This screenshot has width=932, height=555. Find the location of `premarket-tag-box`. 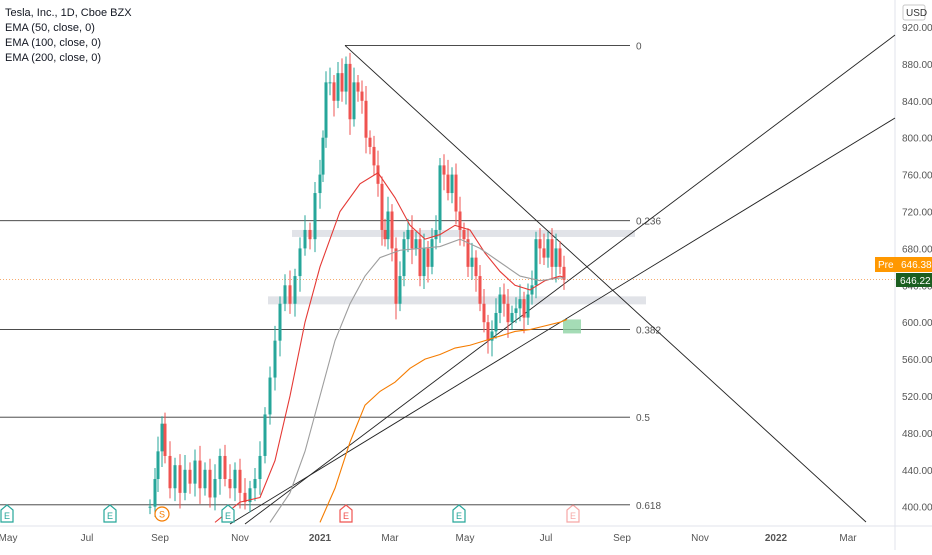

premarket-tag-box is located at coordinates (903, 264).